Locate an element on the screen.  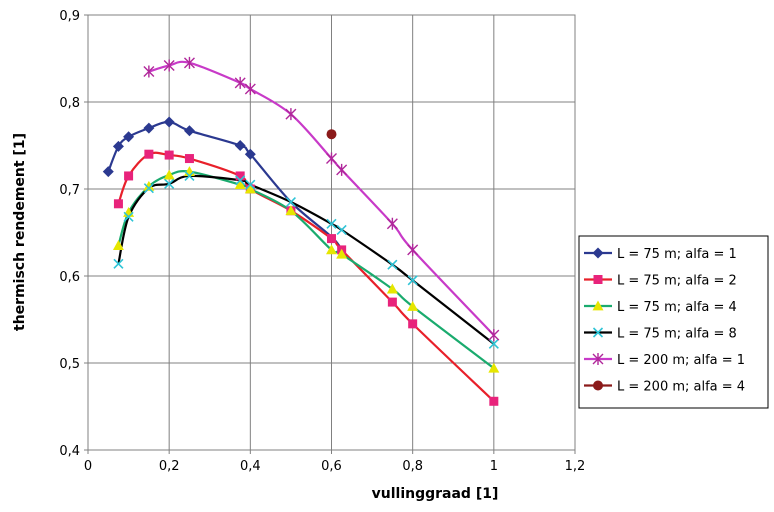
y-axis-title: thermisch rendement [1] is located at coordinates (20, 232).